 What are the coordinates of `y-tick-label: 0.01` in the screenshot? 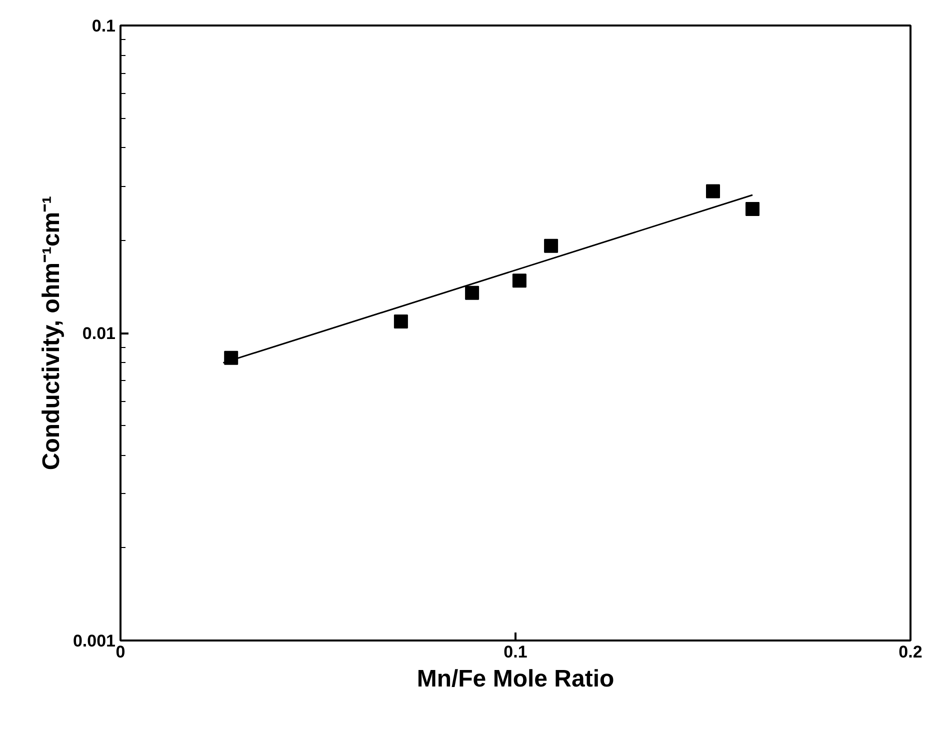 It's located at (99, 333).